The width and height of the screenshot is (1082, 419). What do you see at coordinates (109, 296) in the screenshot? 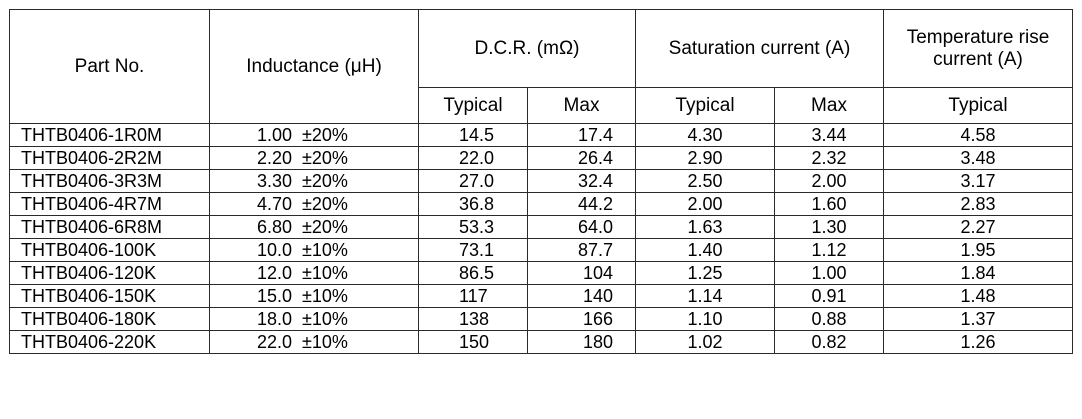
I see `part-number-cell: THTB0406-150K` at bounding box center [109, 296].